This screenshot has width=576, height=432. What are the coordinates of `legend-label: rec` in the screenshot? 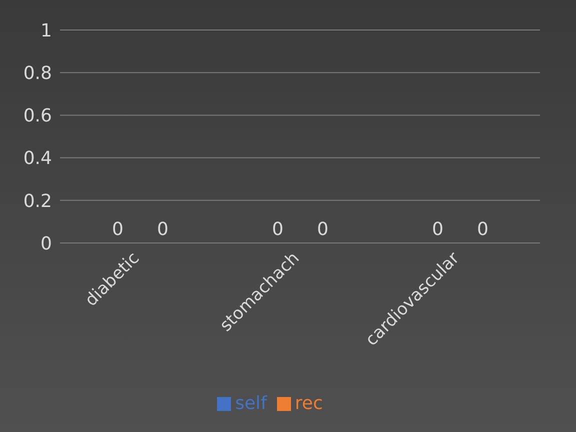 It's located at (308, 403).